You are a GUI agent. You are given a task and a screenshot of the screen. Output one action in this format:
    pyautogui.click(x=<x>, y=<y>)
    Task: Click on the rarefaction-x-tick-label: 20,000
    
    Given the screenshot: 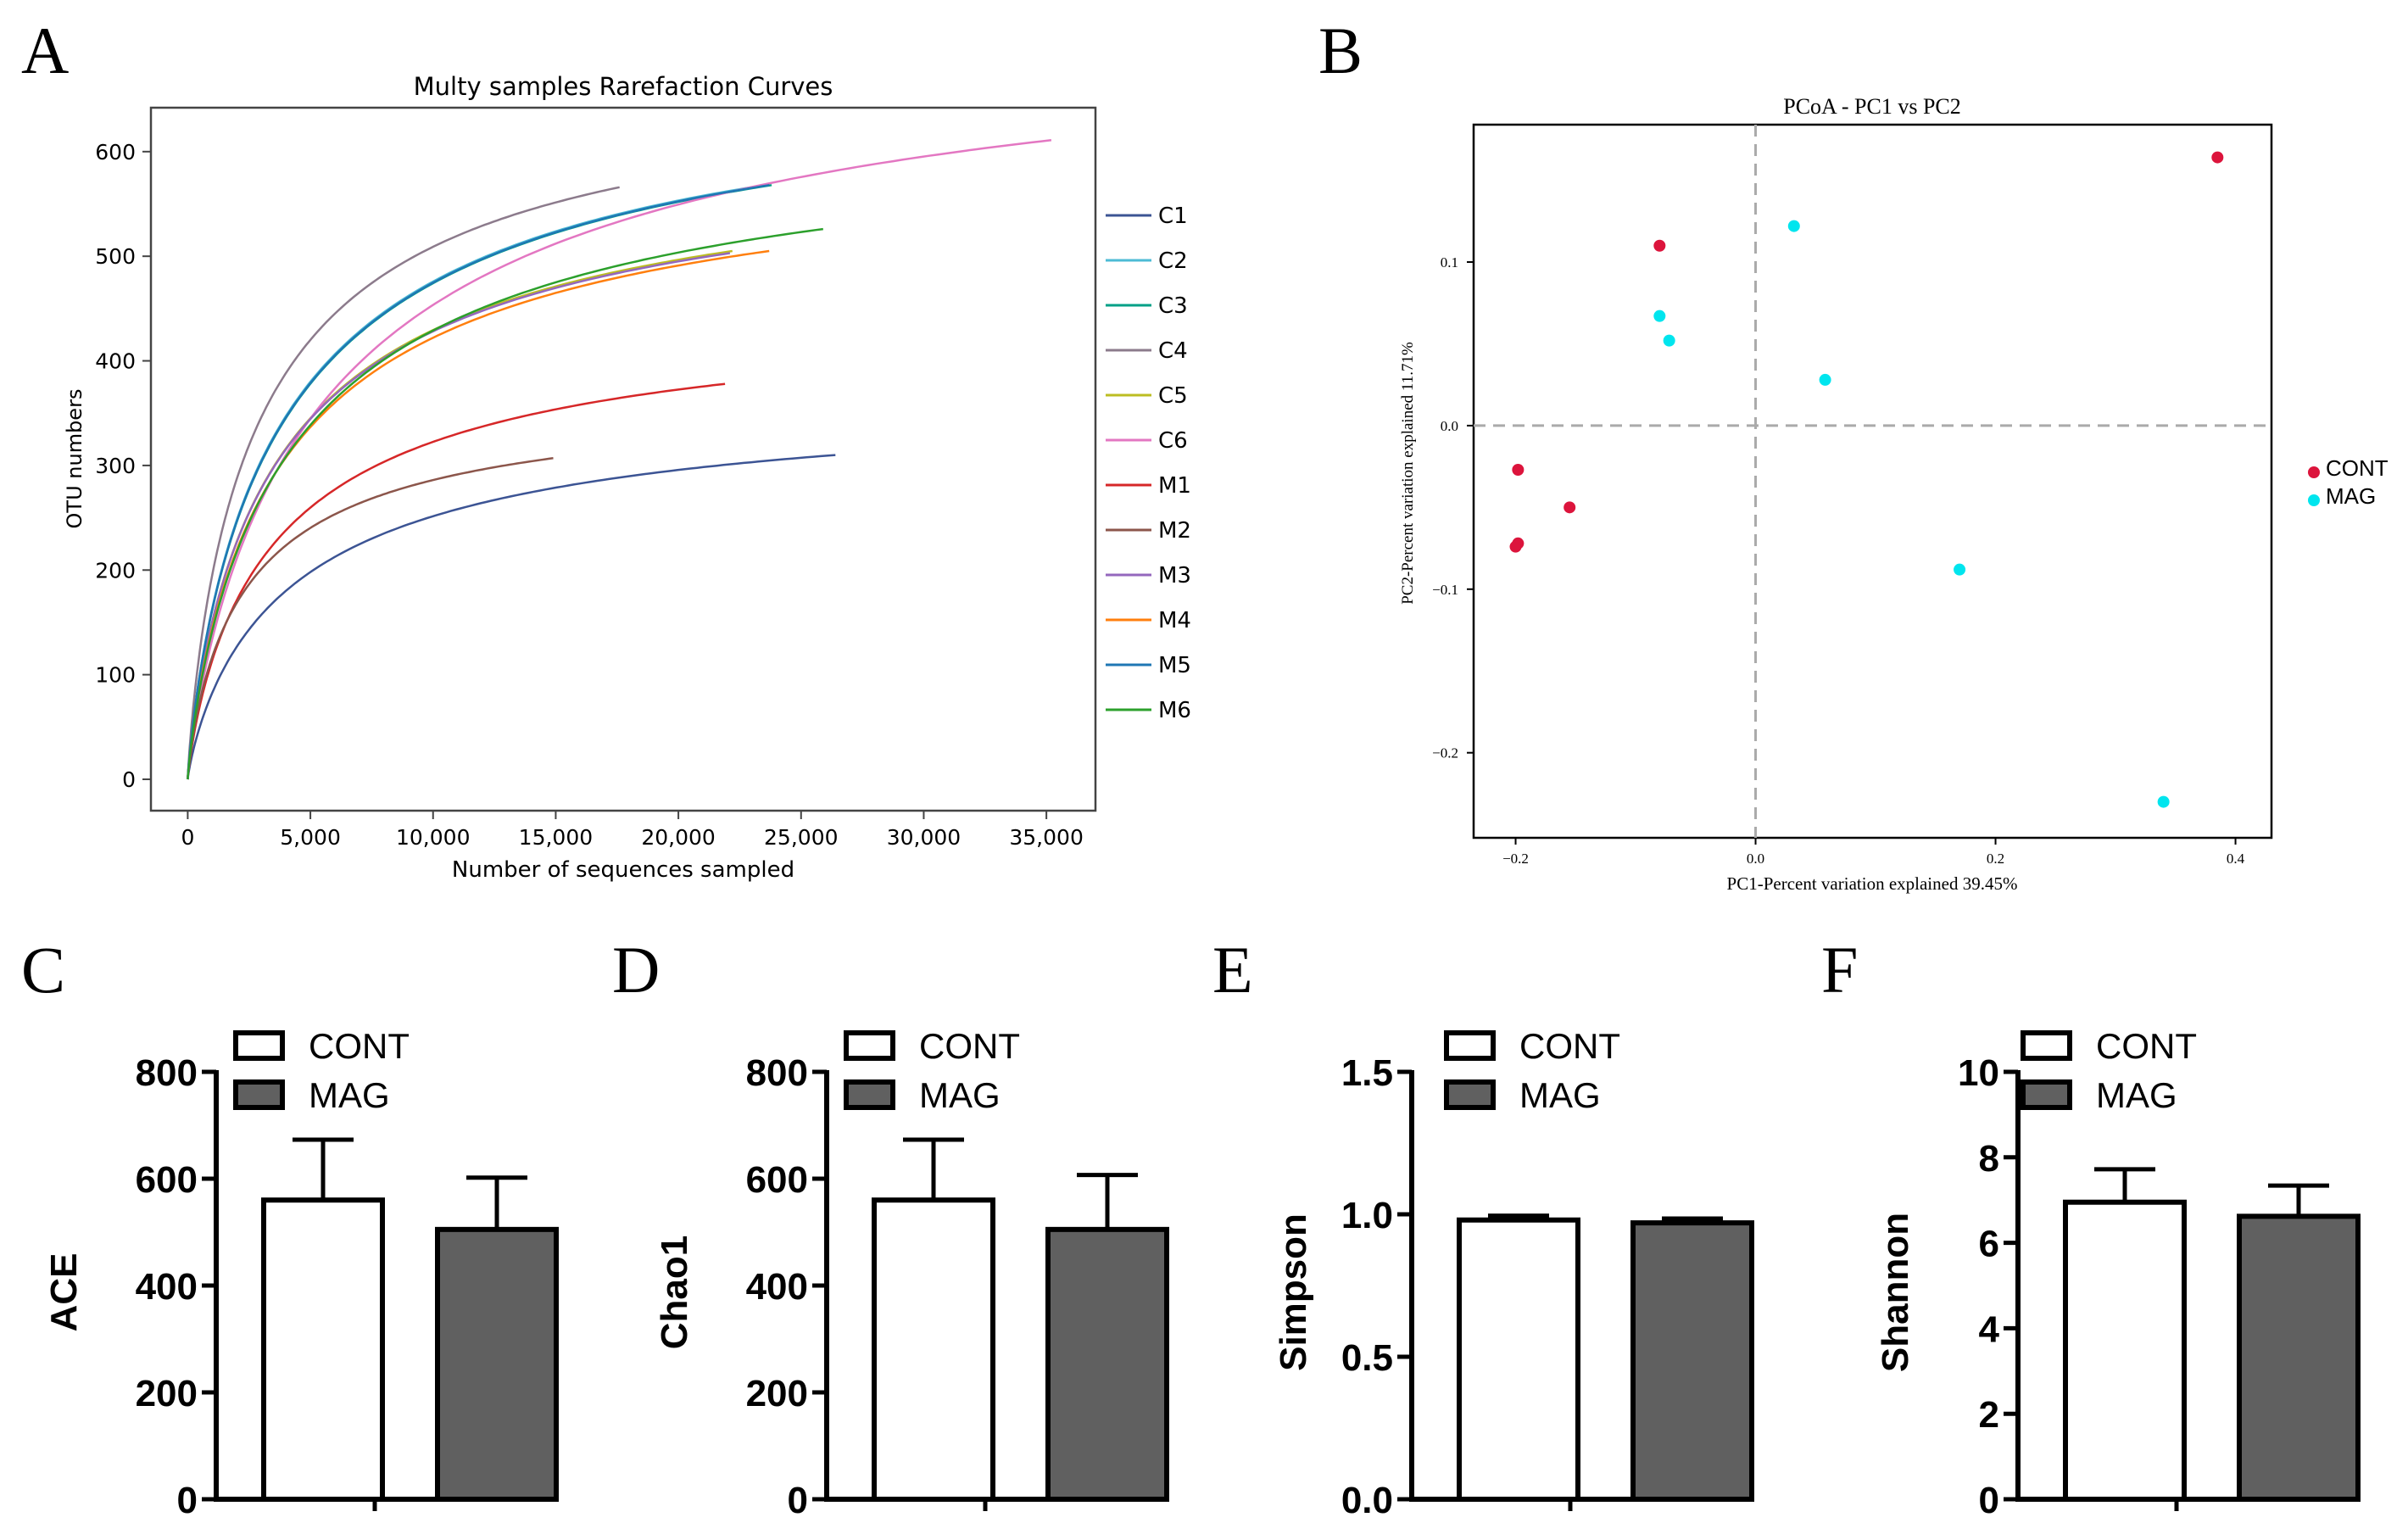 What is the action you would take?
    pyautogui.click(x=678, y=837)
    